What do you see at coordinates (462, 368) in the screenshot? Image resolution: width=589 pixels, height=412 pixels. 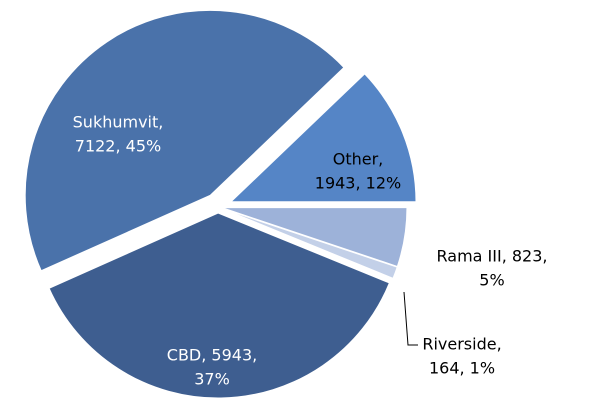 I see `data-label: 164, 1%` at bounding box center [462, 368].